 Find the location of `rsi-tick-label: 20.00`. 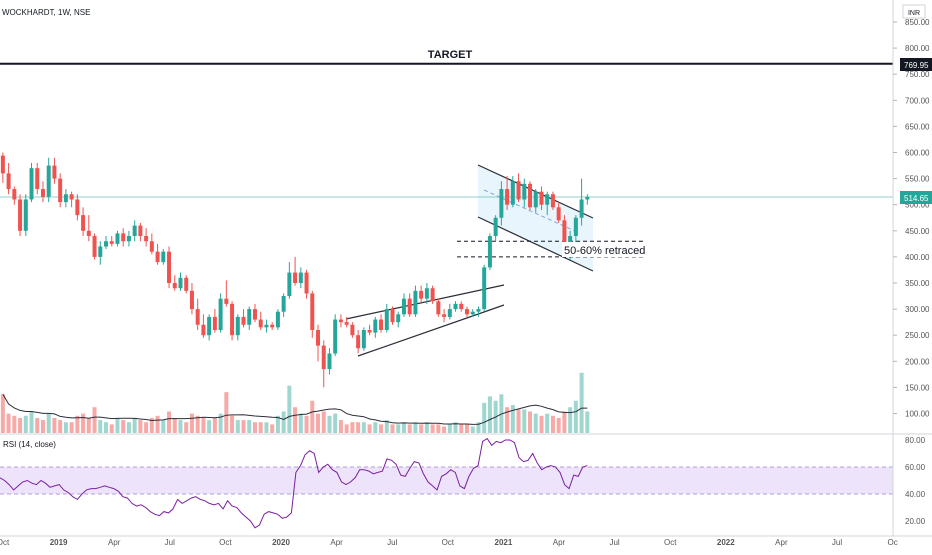

rsi-tick-label: 20.00 is located at coordinates (915, 521).